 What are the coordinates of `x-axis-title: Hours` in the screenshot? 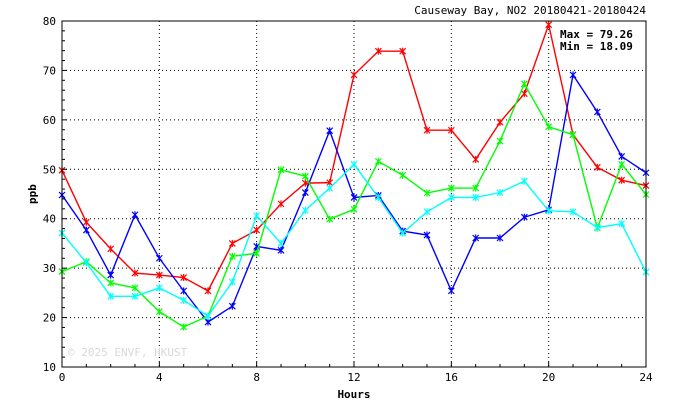 It's located at (353, 394).